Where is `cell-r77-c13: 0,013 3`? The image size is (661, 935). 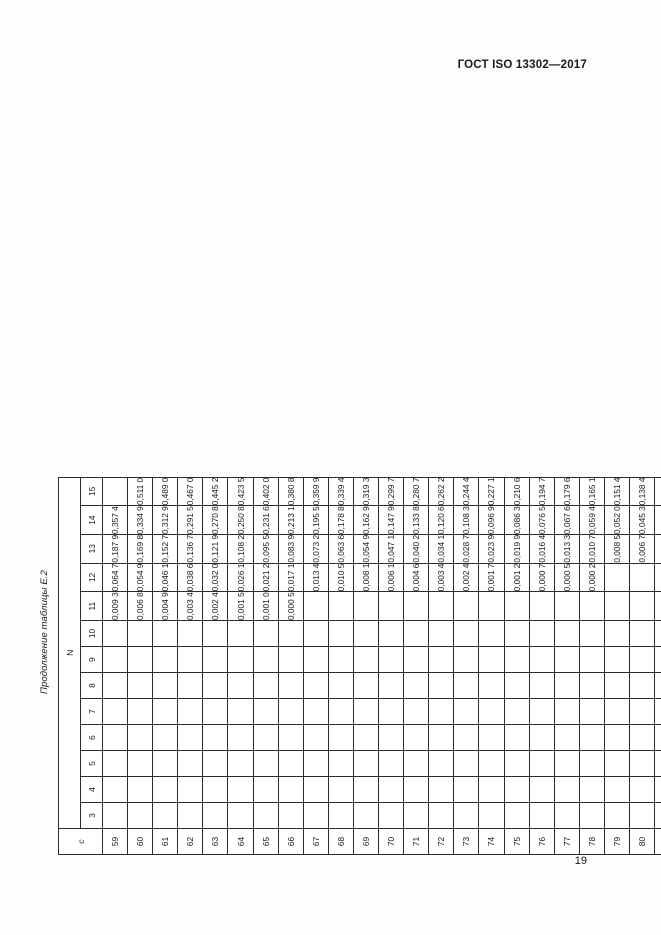 cell-r77-c13: 0,013 3 is located at coordinates (567, 549).